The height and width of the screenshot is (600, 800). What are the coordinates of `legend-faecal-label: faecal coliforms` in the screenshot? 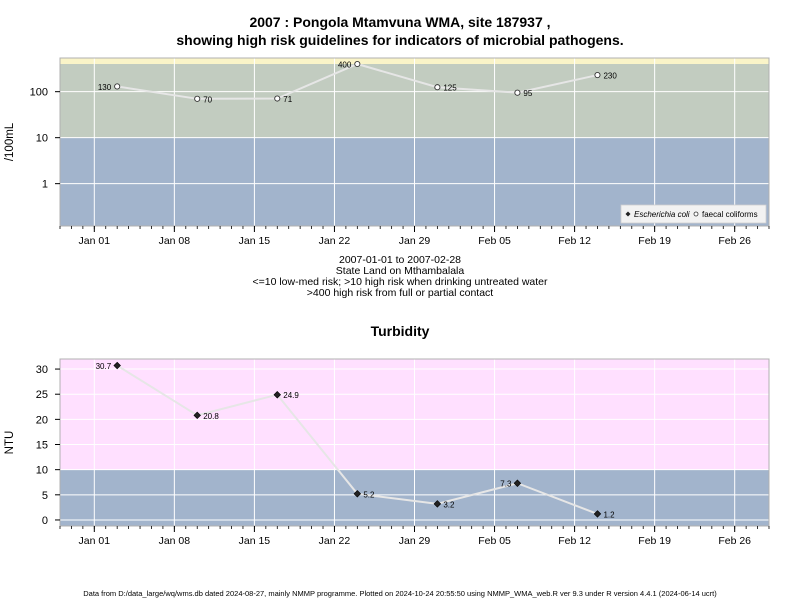 It's located at (730, 214).